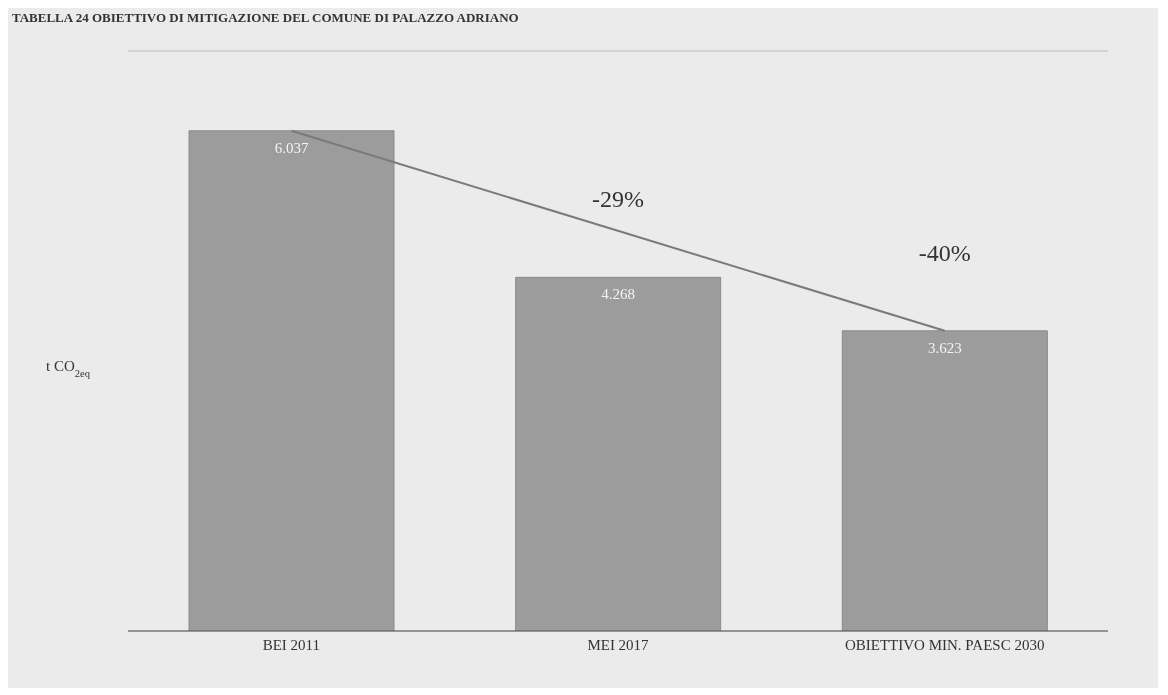  I want to click on annotation: -29%, so click(618, 199).